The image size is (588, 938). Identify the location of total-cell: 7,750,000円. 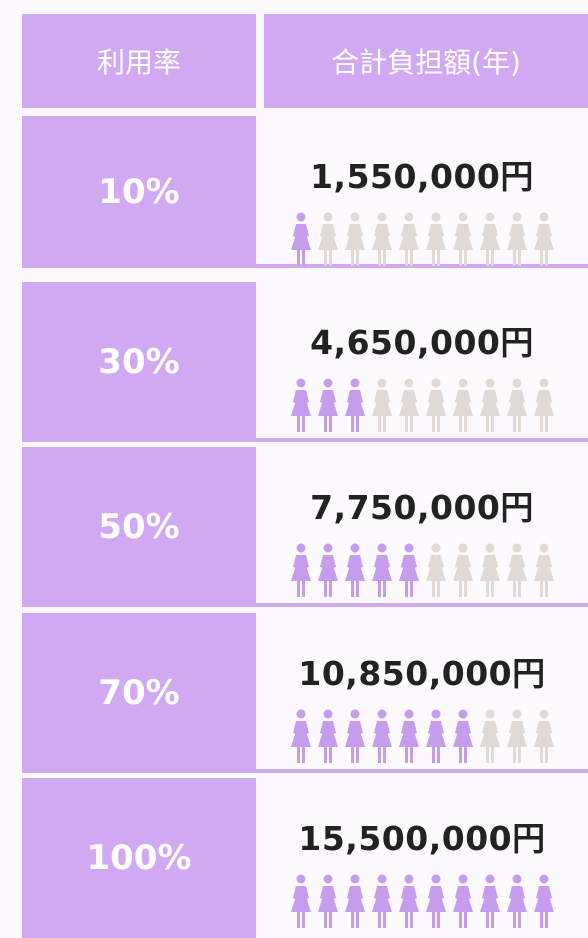
(422, 527).